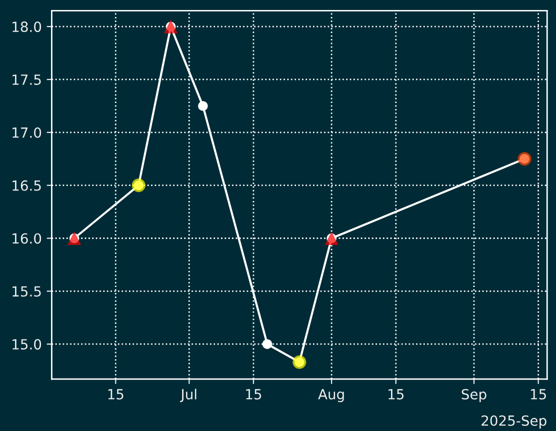 The height and width of the screenshot is (431, 556). I want to click on y-tick-label: 17.5, so click(26, 79).